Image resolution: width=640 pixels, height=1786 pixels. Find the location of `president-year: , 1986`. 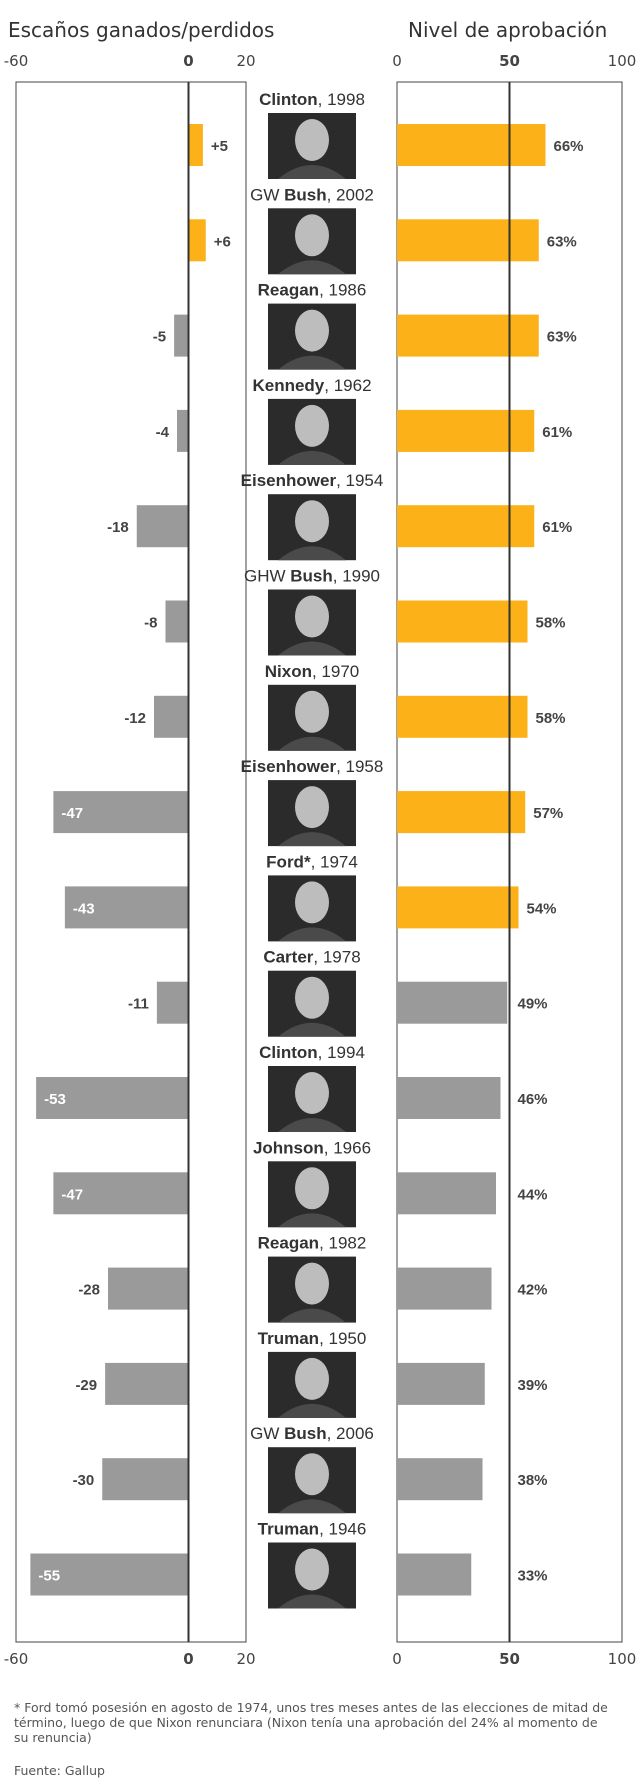

president-year: , 1986 is located at coordinates (342, 290).